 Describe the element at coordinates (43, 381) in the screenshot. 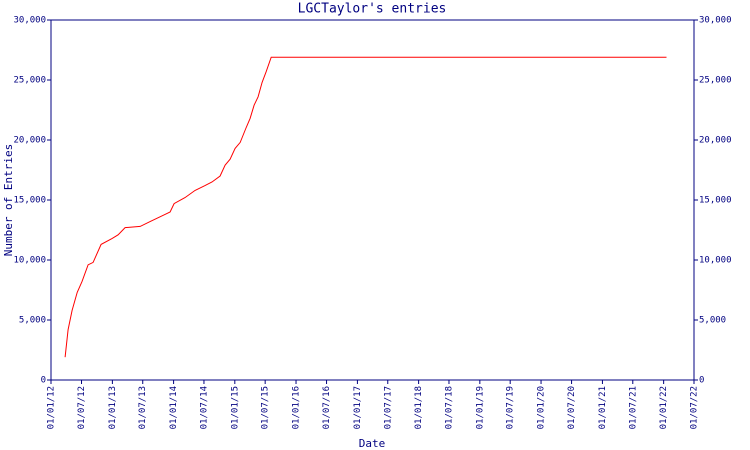

I see `y-tick-label: 0` at that location.